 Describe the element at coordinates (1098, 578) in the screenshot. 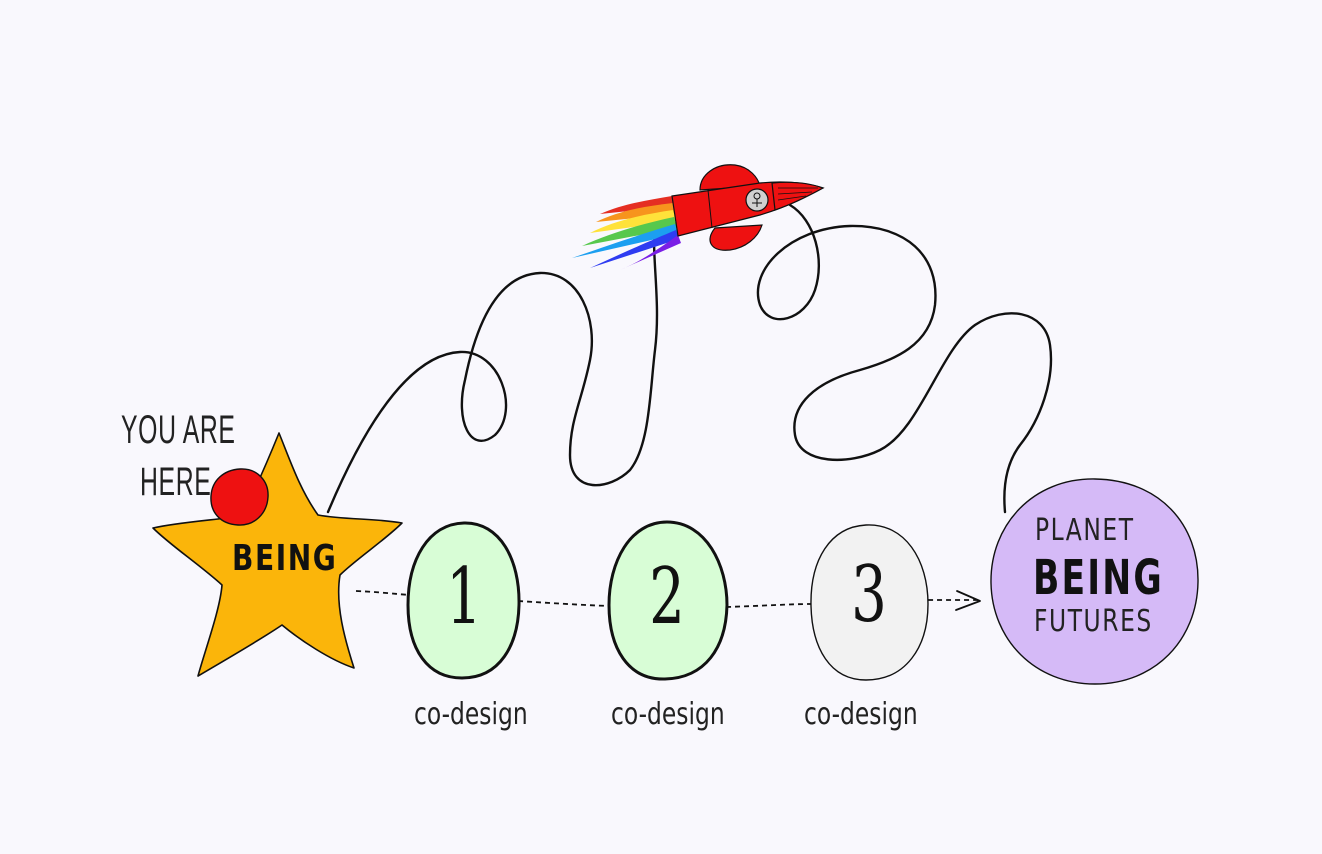

I see `planet-line2: BEING` at that location.